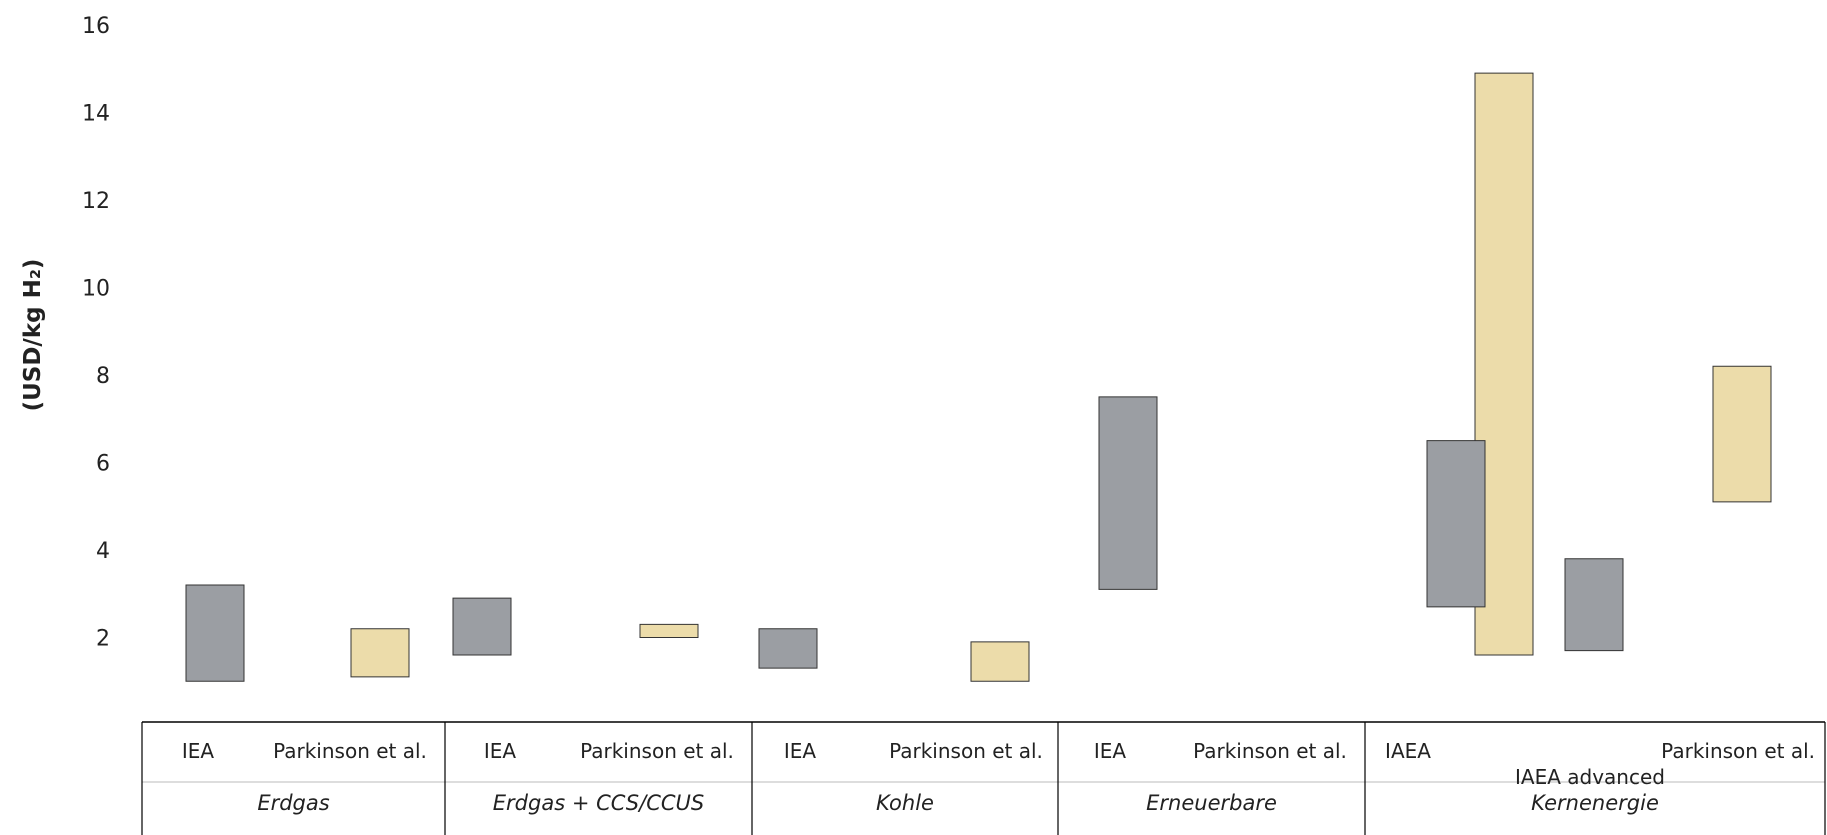 This screenshot has width=1827, height=835. Describe the element at coordinates (103, 464) in the screenshot. I see `y-tick-label: 6` at that location.